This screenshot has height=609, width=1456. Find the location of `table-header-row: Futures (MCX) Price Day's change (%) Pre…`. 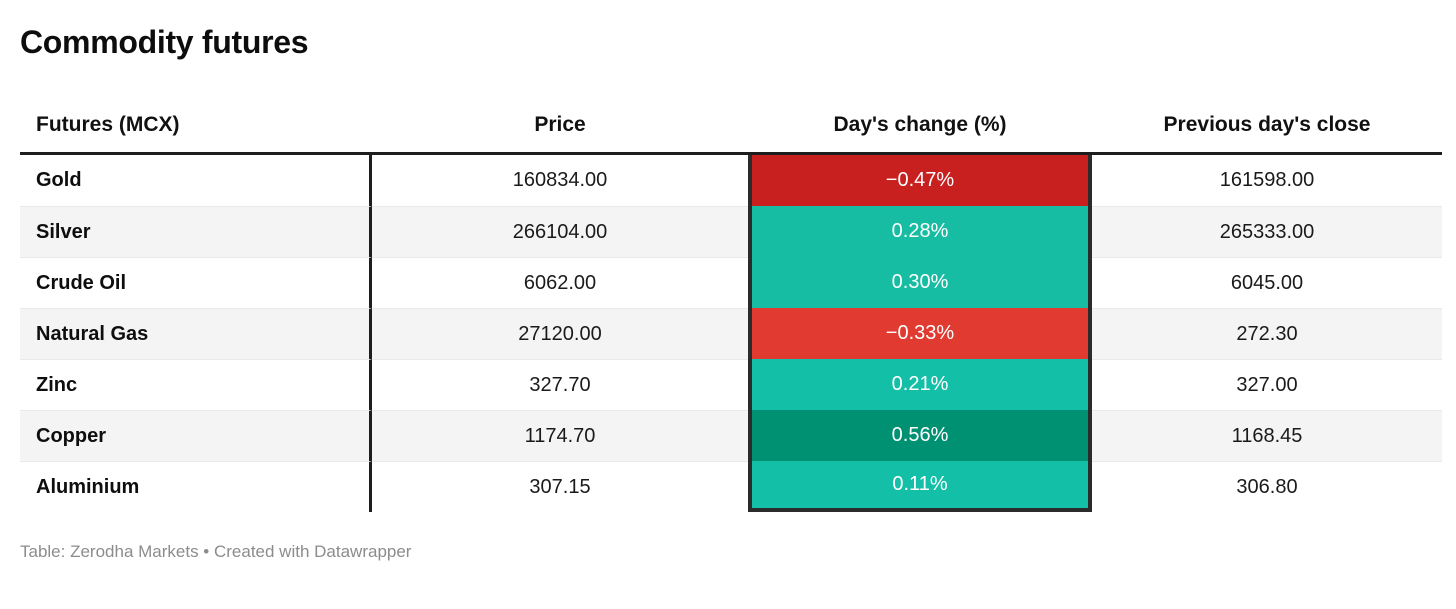

table-header-row: Futures (MCX) Price Day's change (%) Pre… is located at coordinates (731, 126).